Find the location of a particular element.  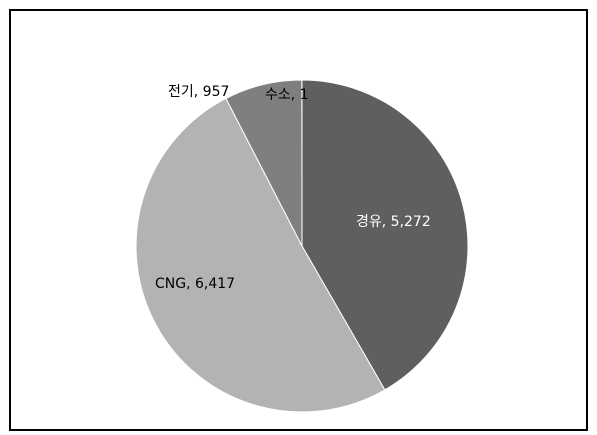

data-label-3: 전기, 957 is located at coordinates (198, 92).